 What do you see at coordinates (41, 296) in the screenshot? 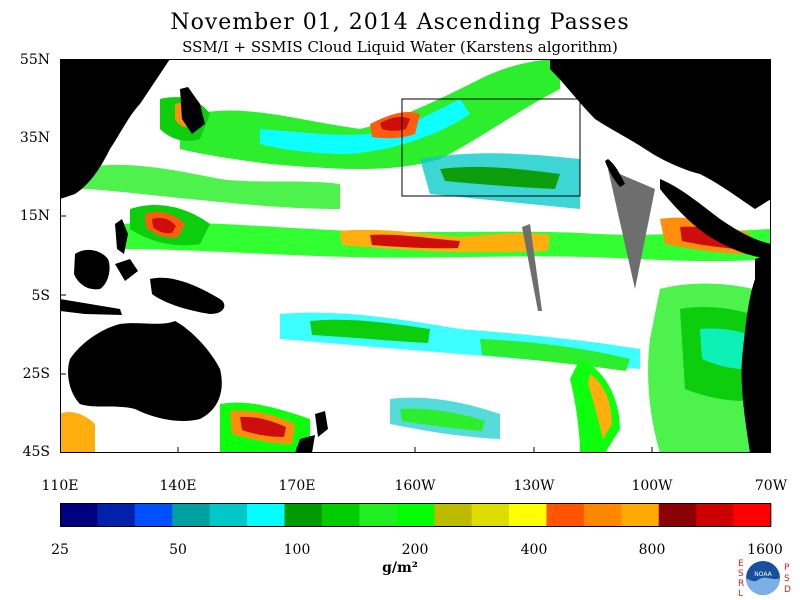
I see `lat-label-5s: 5S` at bounding box center [41, 296].